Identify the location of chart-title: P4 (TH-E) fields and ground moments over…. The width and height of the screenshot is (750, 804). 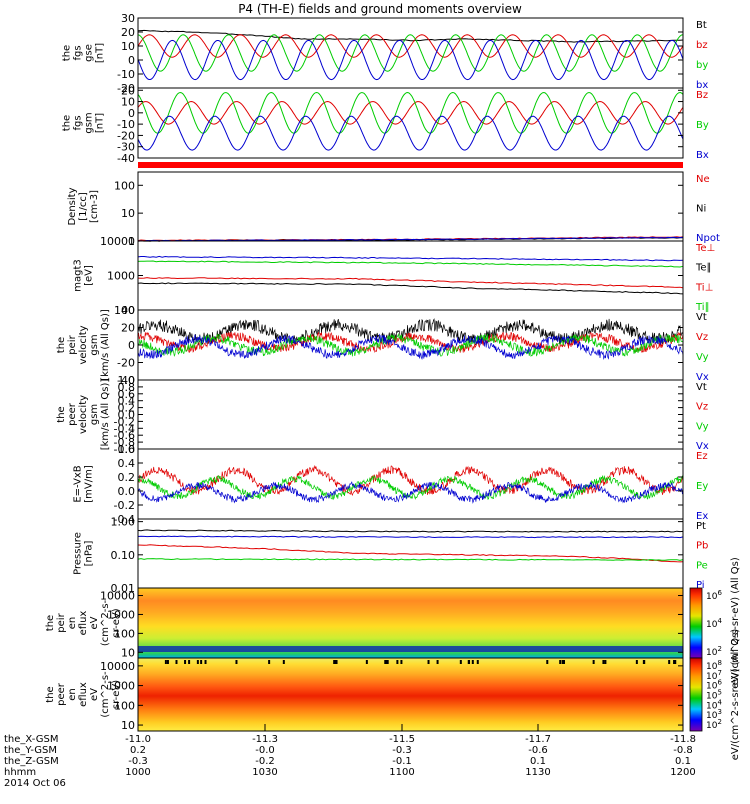
(380, 9).